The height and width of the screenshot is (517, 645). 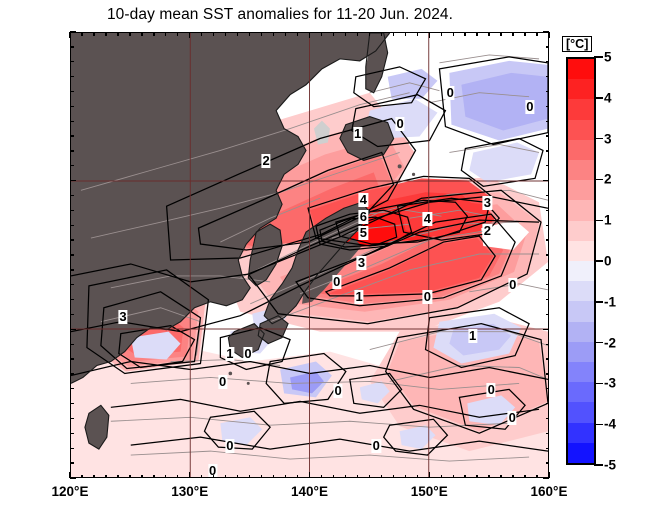 I want to click on colorbar-tick-label: -4, so click(x=610, y=424).